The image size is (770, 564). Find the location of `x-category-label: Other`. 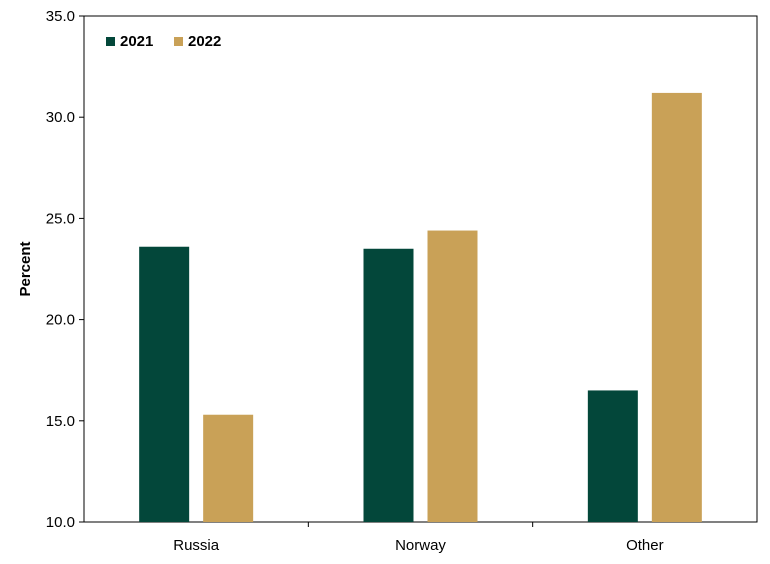

x-category-label: Other is located at coordinates (645, 545).